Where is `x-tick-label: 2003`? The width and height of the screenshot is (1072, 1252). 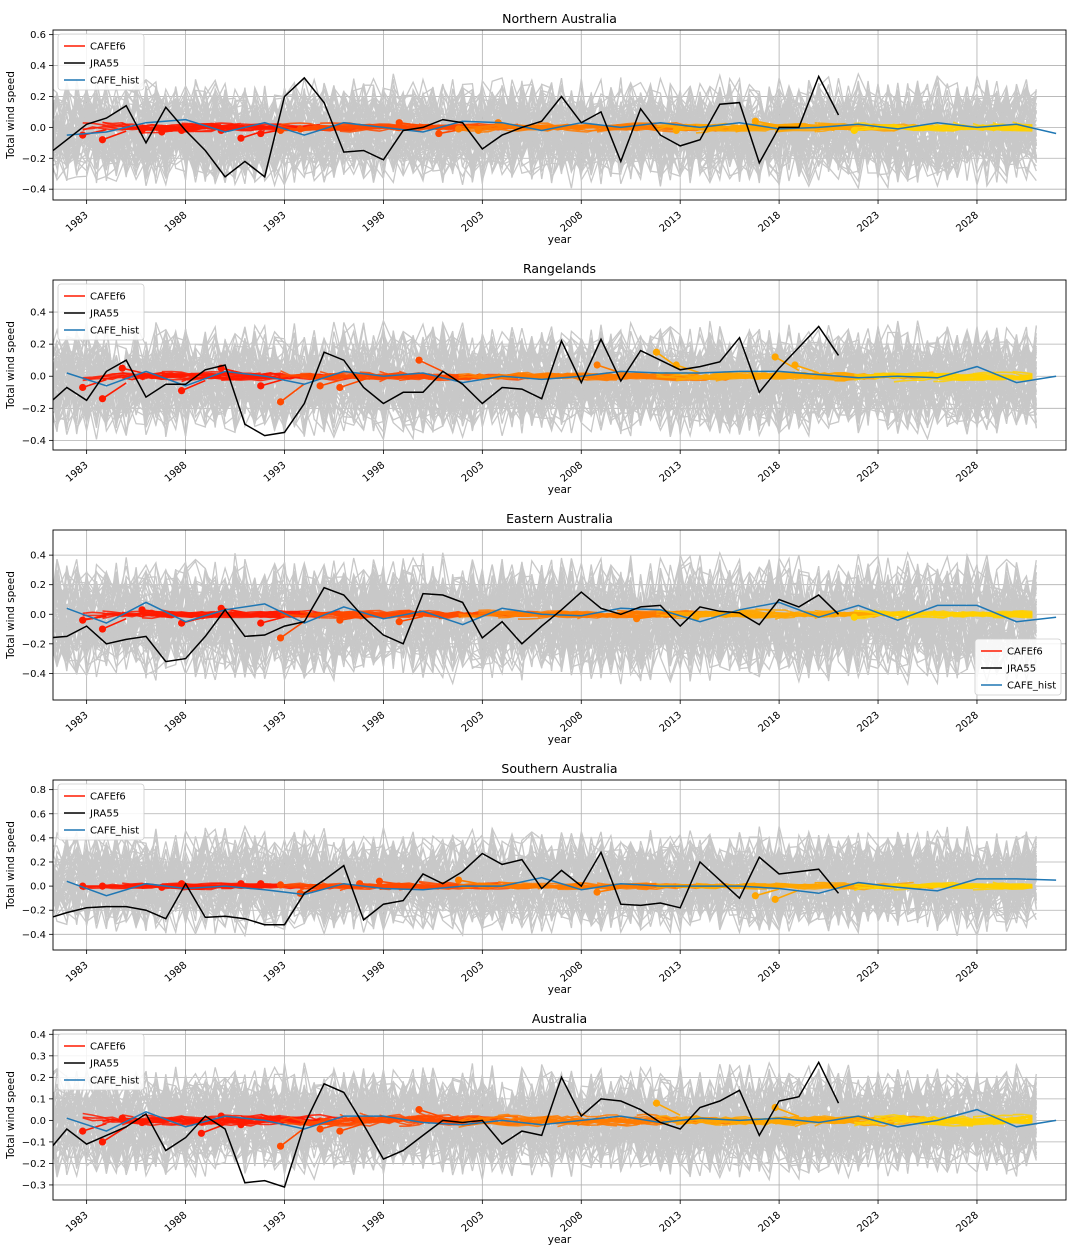
x-tick-label: 2003 is located at coordinates (473, 1222).